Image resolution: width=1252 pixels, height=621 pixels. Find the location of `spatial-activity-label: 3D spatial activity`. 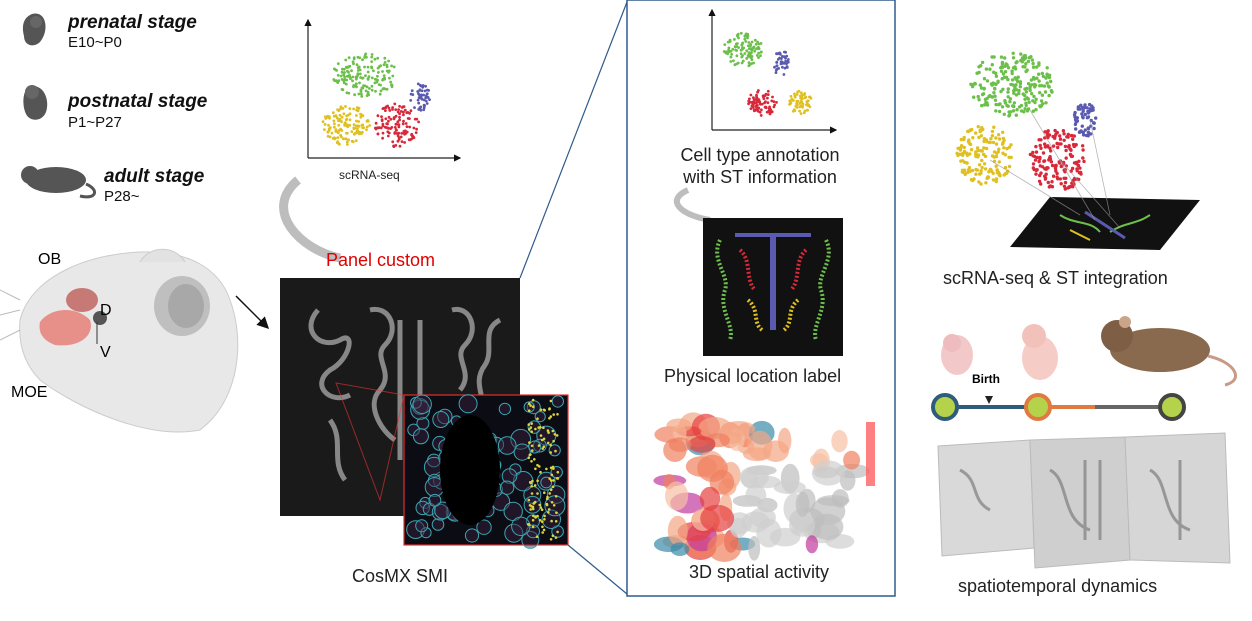

spatial-activity-label: 3D spatial activity is located at coordinates (759, 572).